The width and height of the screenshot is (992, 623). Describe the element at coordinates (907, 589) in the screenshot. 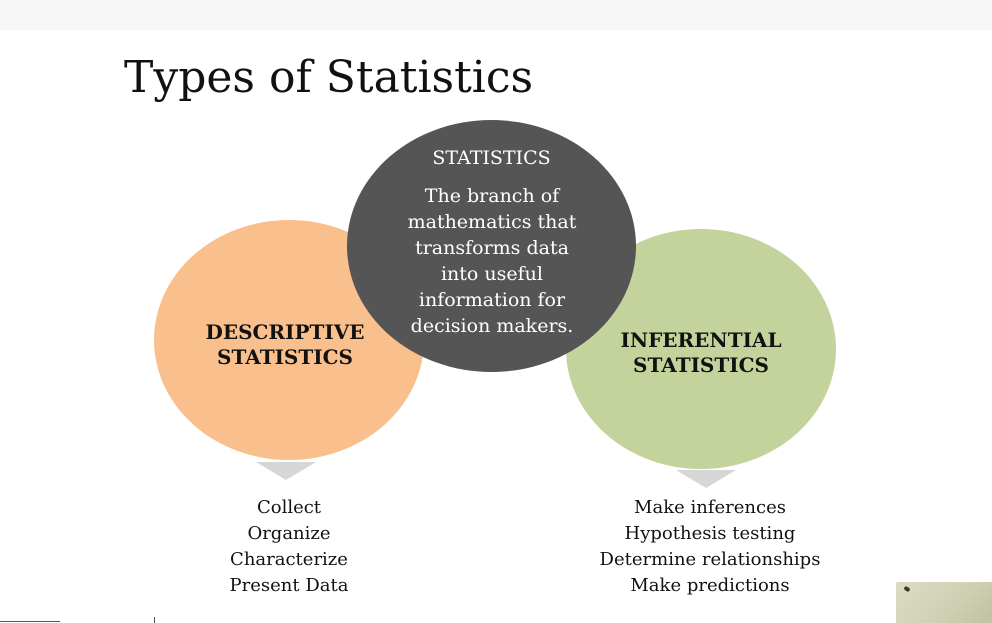

I see `webcam-object` at that location.